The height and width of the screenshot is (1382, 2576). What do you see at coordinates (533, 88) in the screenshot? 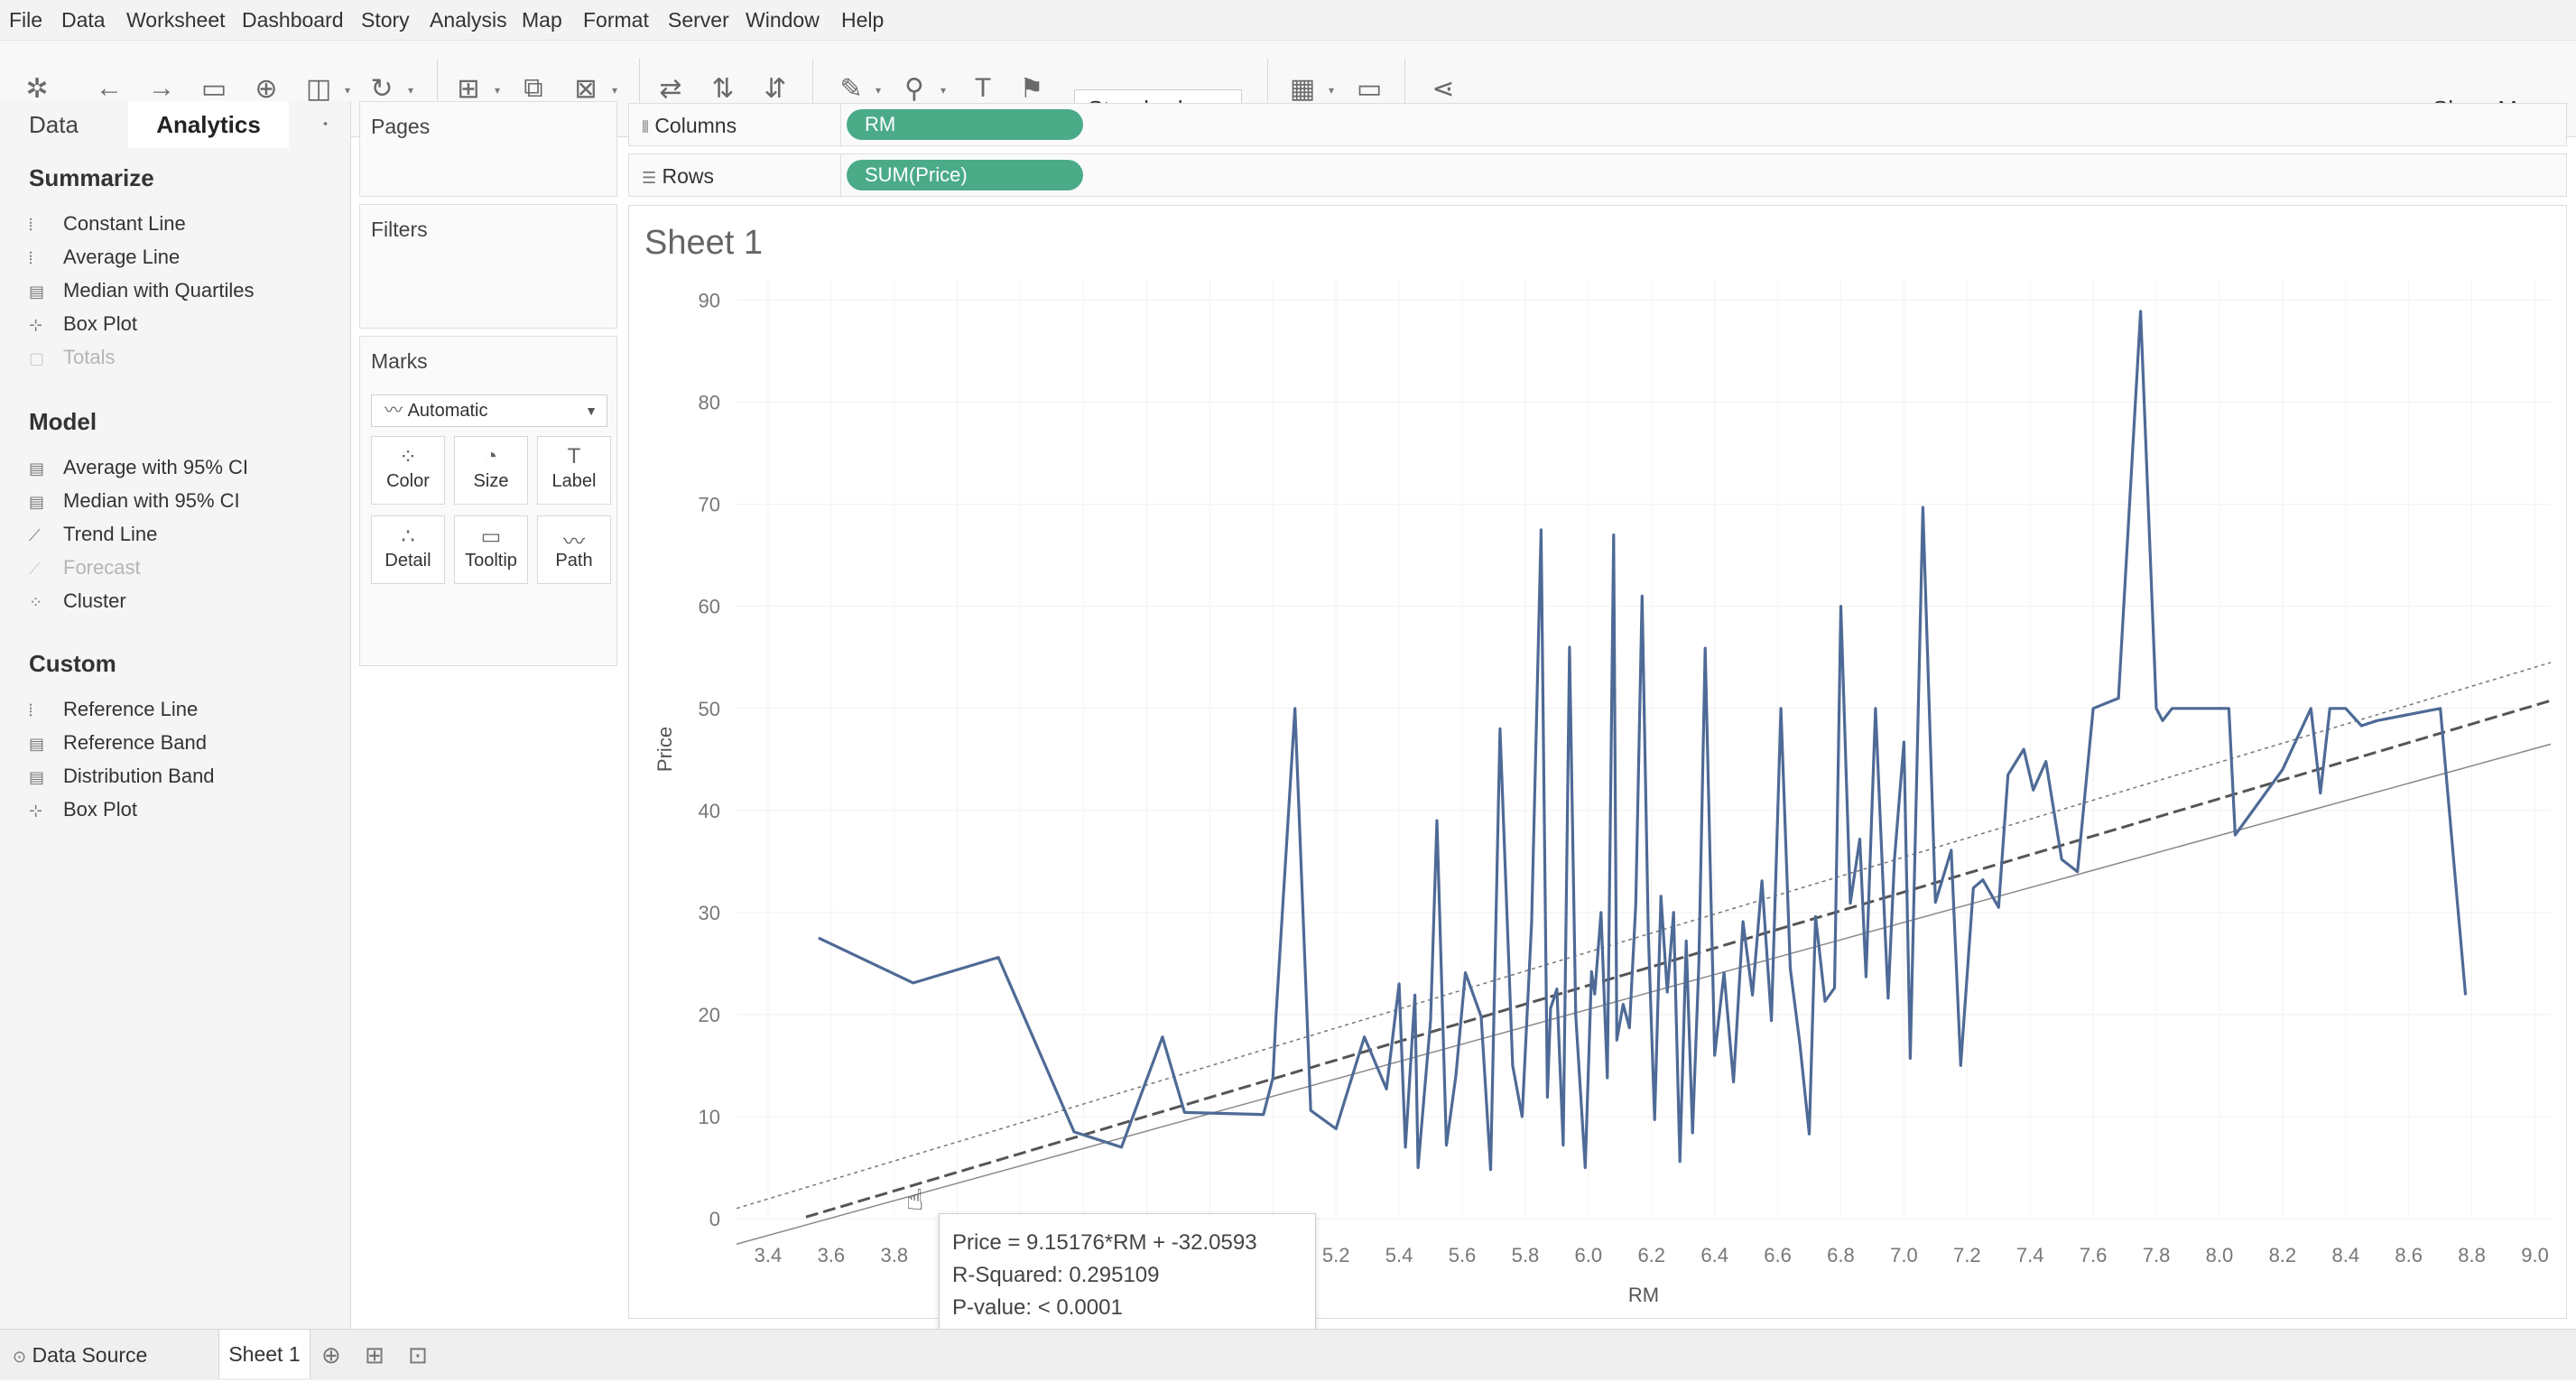
I see `duplicate-sheet-icon: ⧉` at bounding box center [533, 88].